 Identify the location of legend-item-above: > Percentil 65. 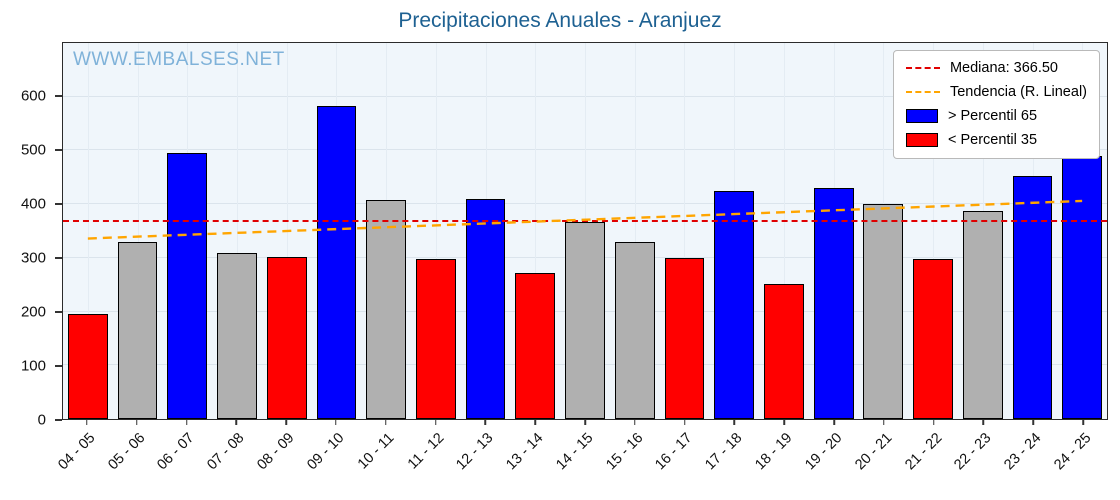
(996, 116).